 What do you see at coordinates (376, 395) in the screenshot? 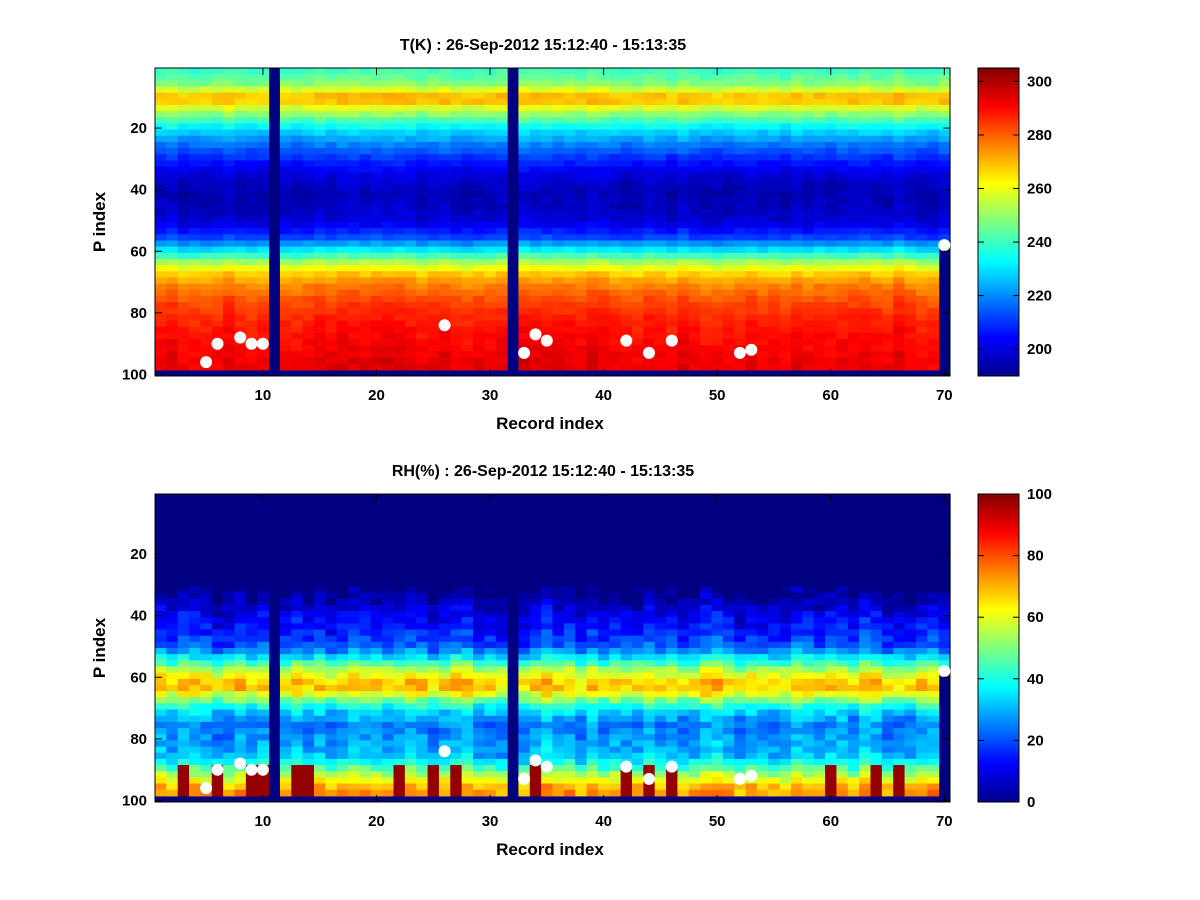
I see `temperature-x-tick-label: 20` at bounding box center [376, 395].